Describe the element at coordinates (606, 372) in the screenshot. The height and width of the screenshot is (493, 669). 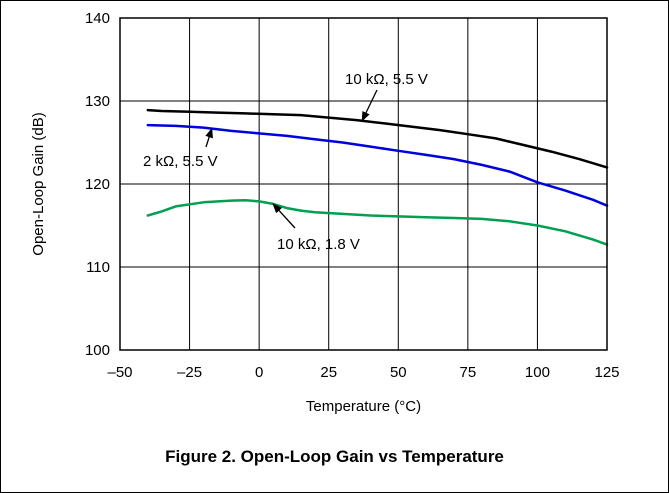
I see `x-tick-label: 125` at that location.